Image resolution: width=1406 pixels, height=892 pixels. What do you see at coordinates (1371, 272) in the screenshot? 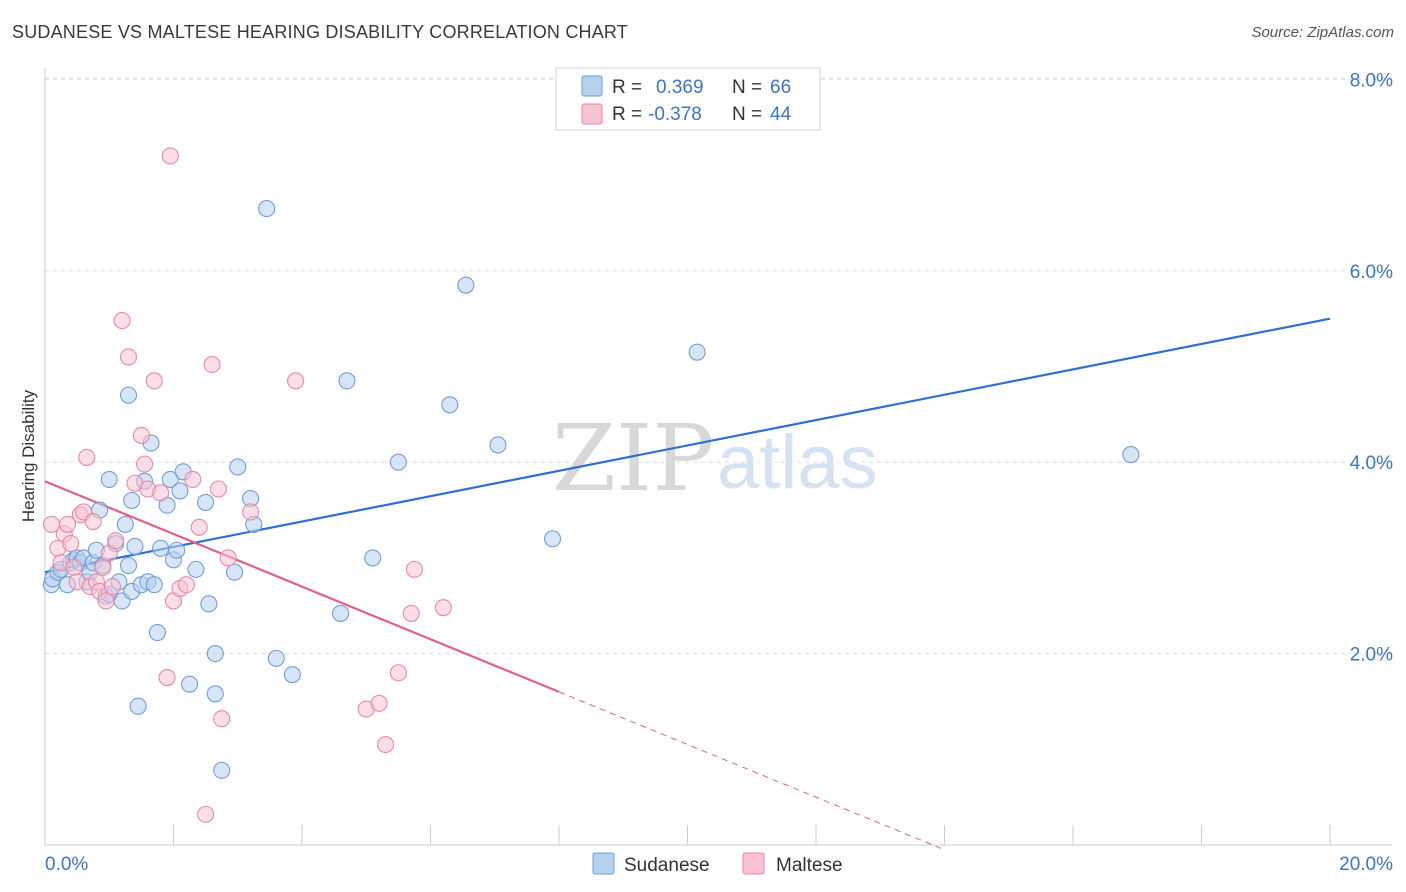
I see `y-tick-label: 6.0%` at bounding box center [1371, 272].